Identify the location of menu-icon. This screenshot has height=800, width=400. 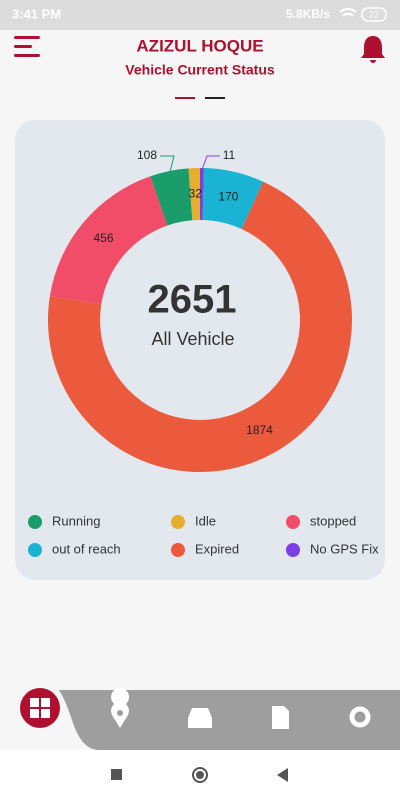
(27, 46).